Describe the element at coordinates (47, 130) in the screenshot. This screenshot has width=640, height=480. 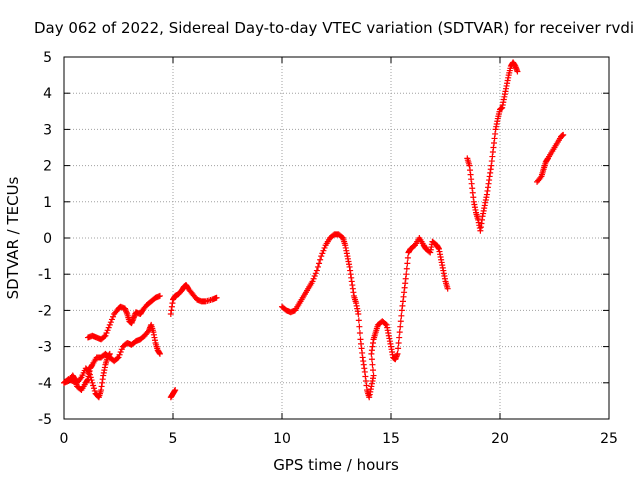
I see `y-tick-label: 3` at that location.